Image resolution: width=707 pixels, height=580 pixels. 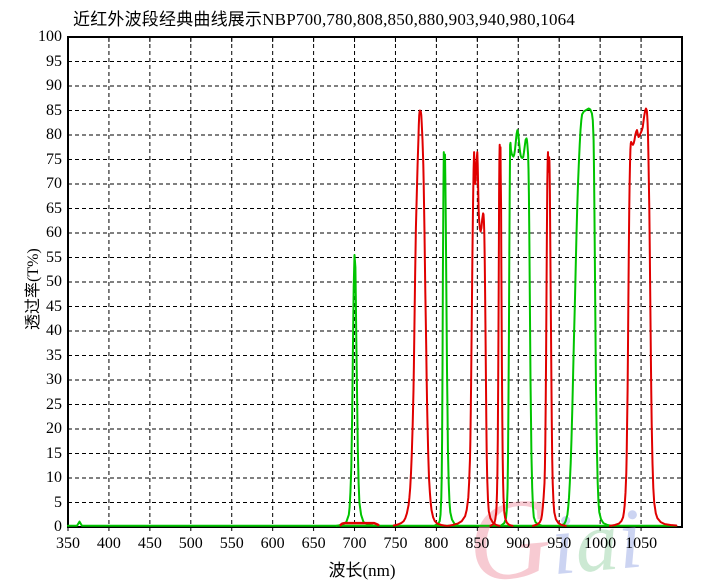 I want to click on curve-NBP903, so click(x=521, y=328).